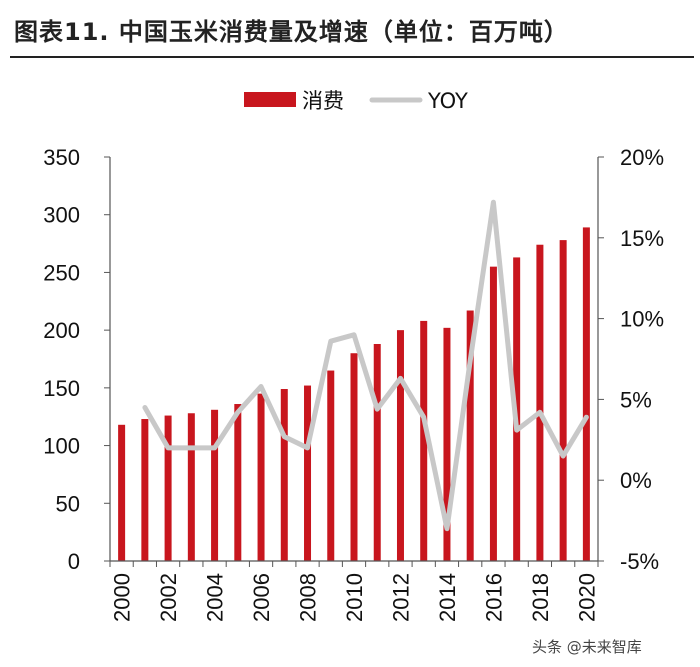 The image size is (700, 667). I want to click on bar-2000, so click(122, 492).